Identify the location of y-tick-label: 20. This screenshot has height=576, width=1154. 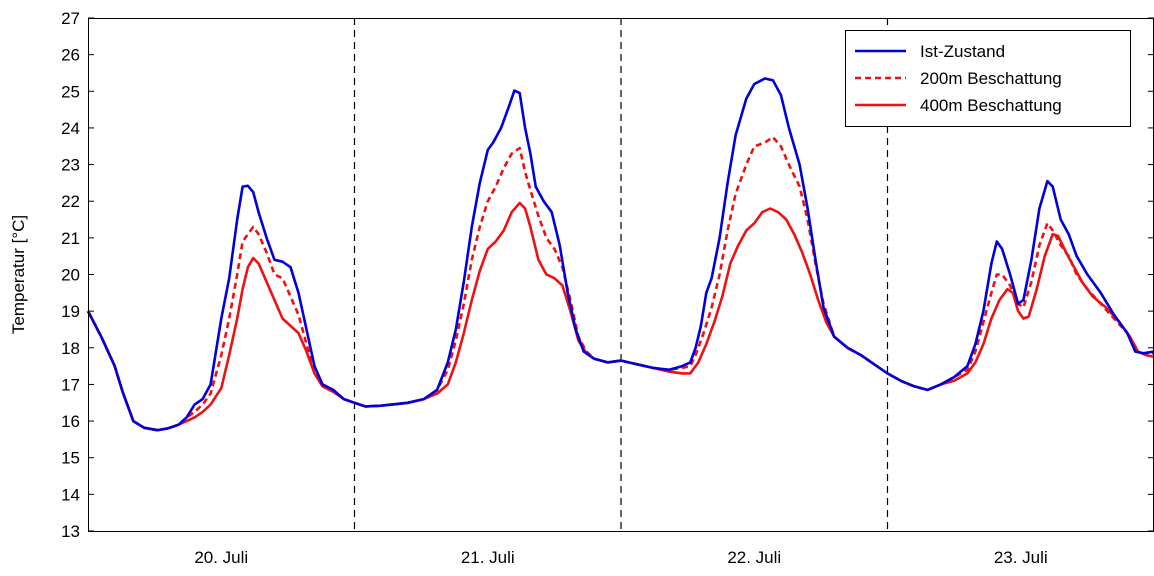
(70, 275).